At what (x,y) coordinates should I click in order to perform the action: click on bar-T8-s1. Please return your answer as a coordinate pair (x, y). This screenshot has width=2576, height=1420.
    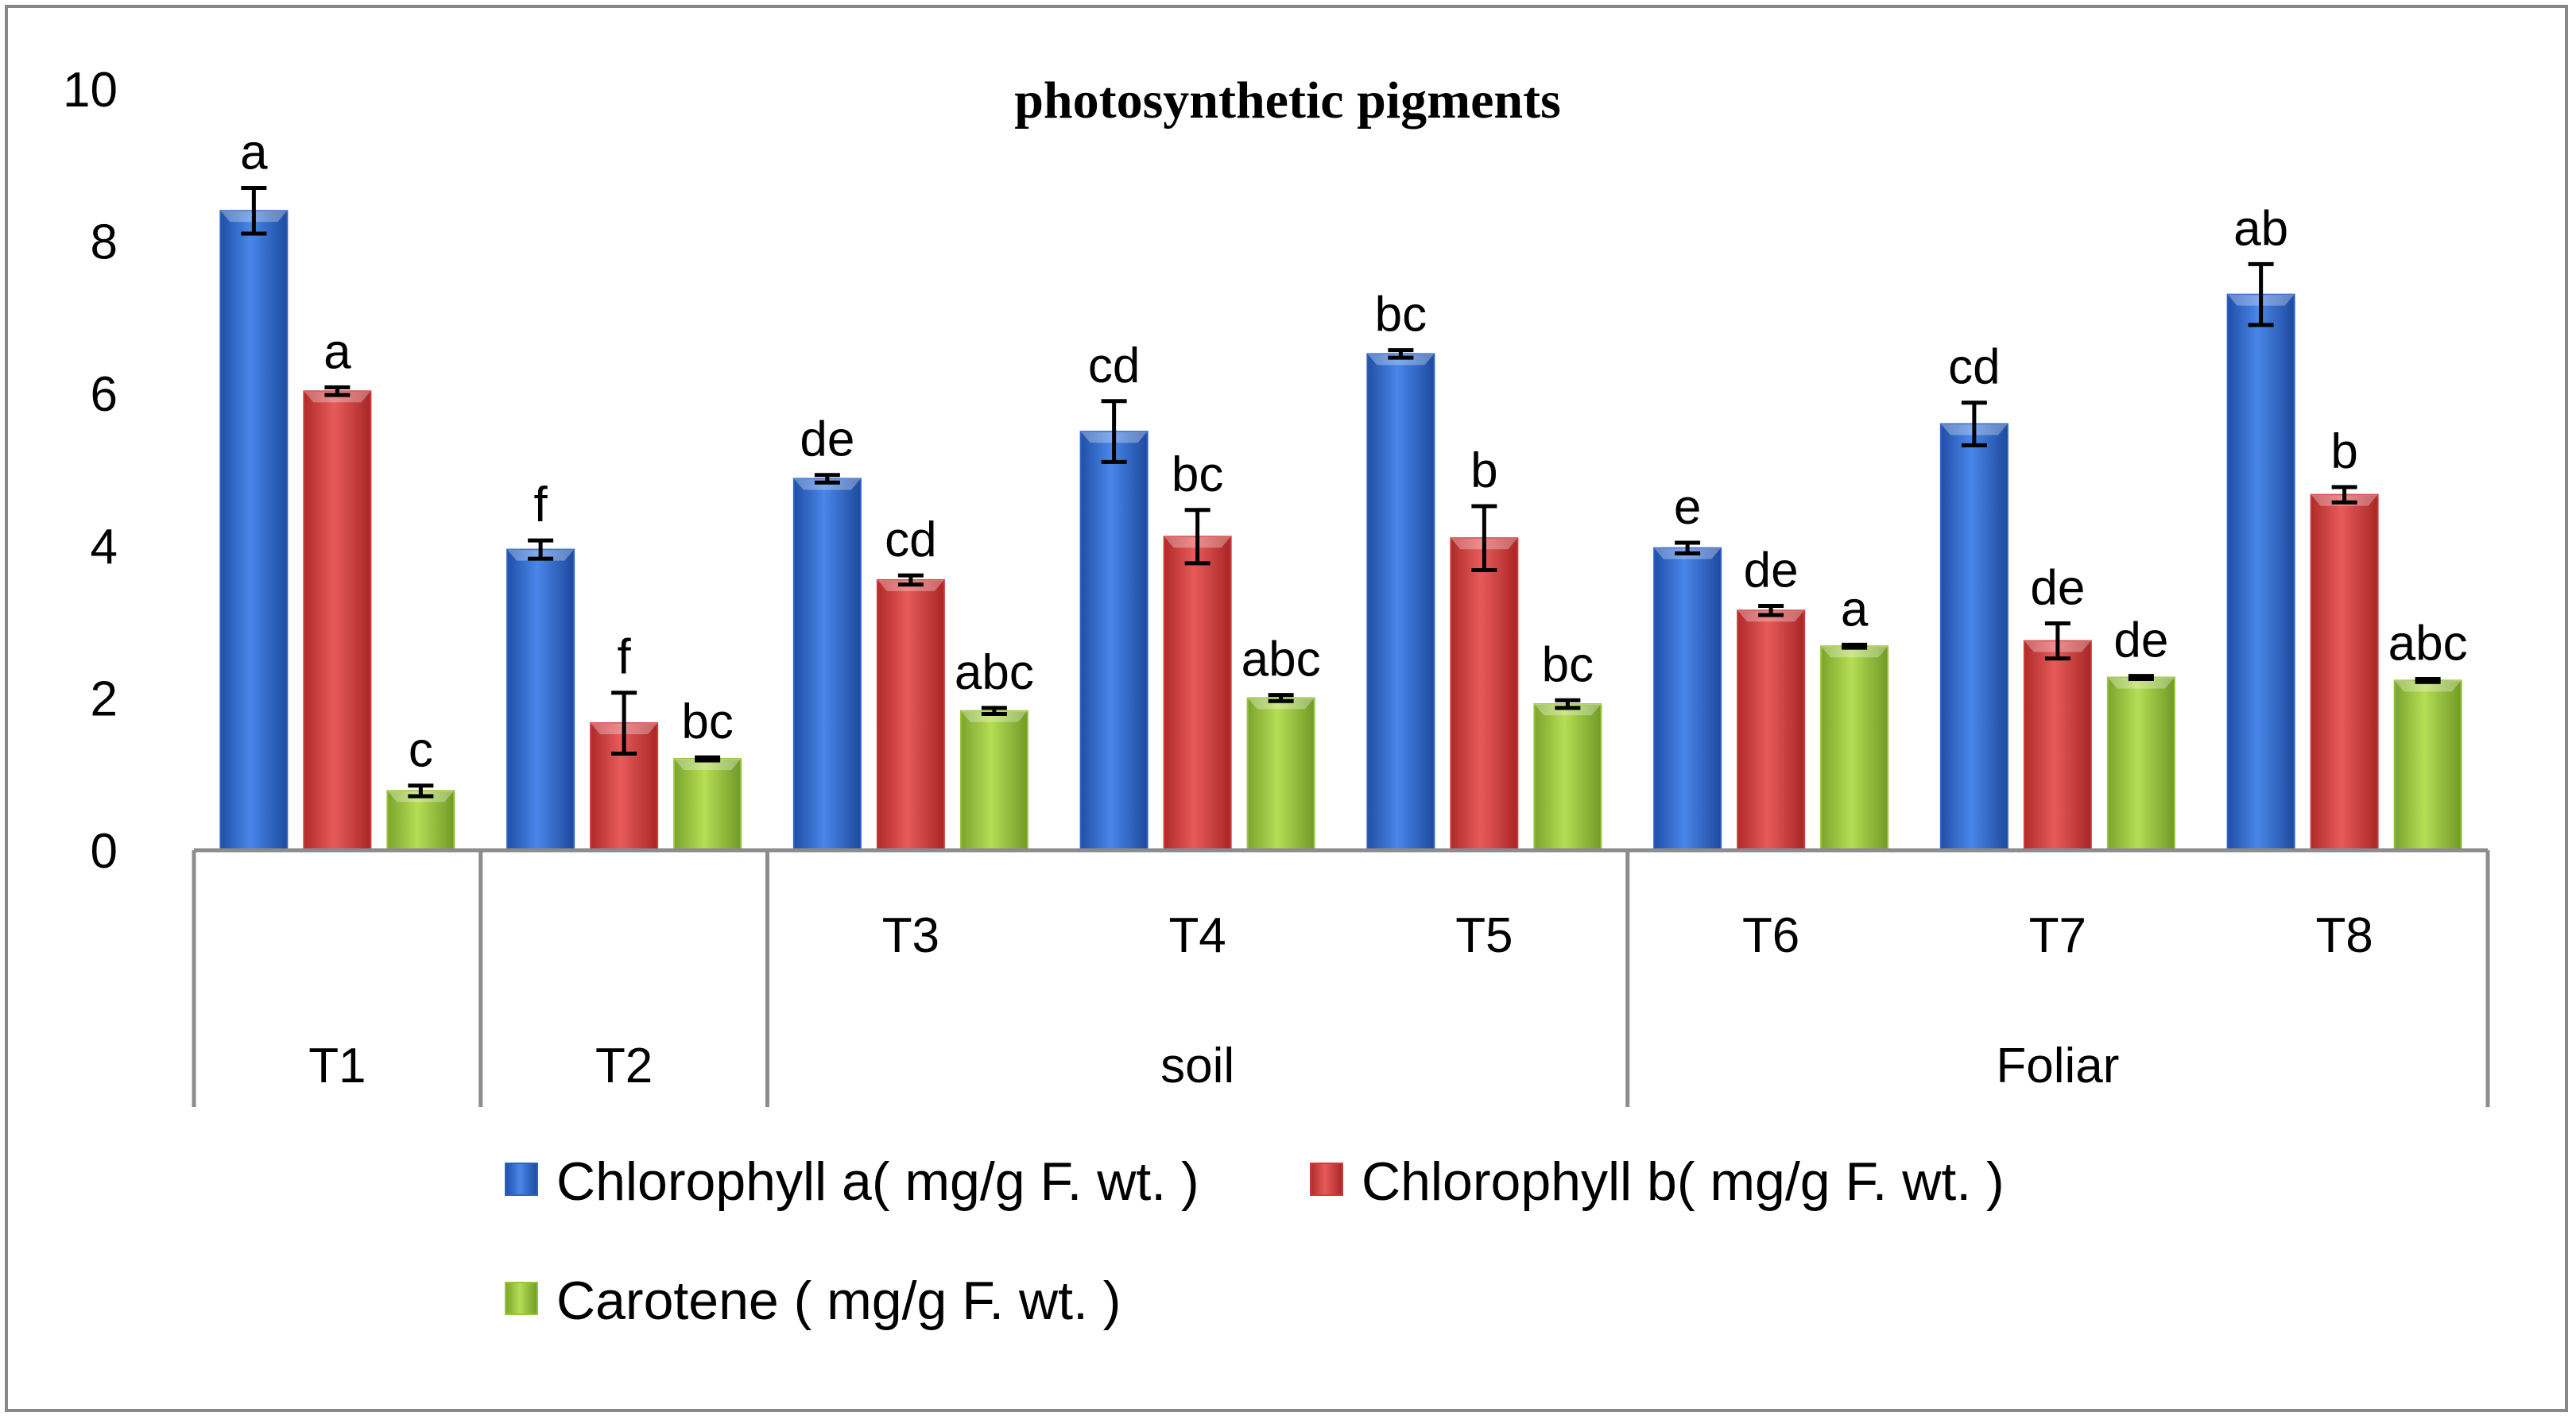
    Looking at the image, I should click on (2344, 672).